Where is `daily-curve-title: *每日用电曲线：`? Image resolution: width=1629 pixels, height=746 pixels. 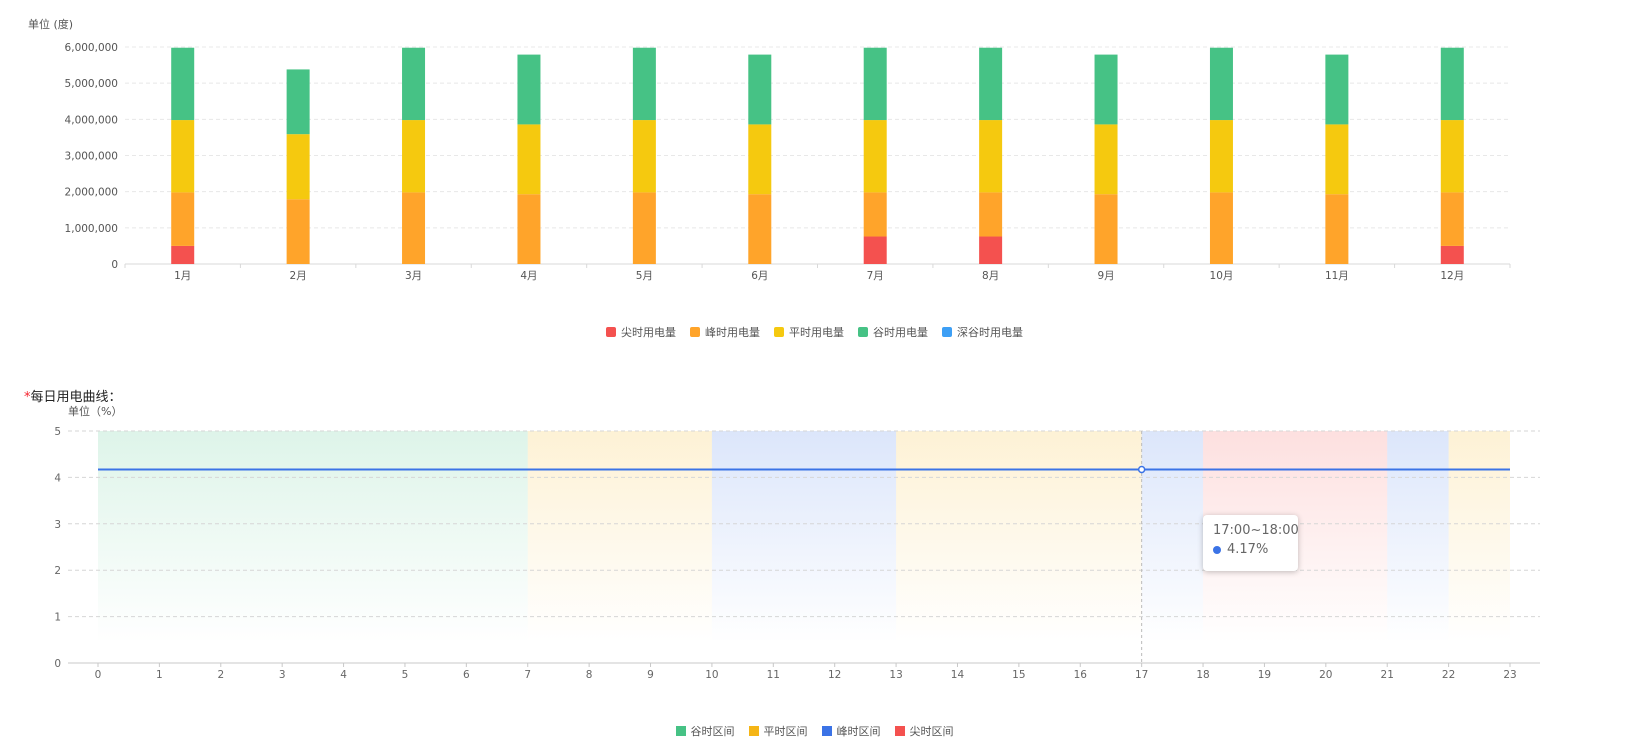 daily-curve-title: *每日用电曲线： is located at coordinates (73, 395).